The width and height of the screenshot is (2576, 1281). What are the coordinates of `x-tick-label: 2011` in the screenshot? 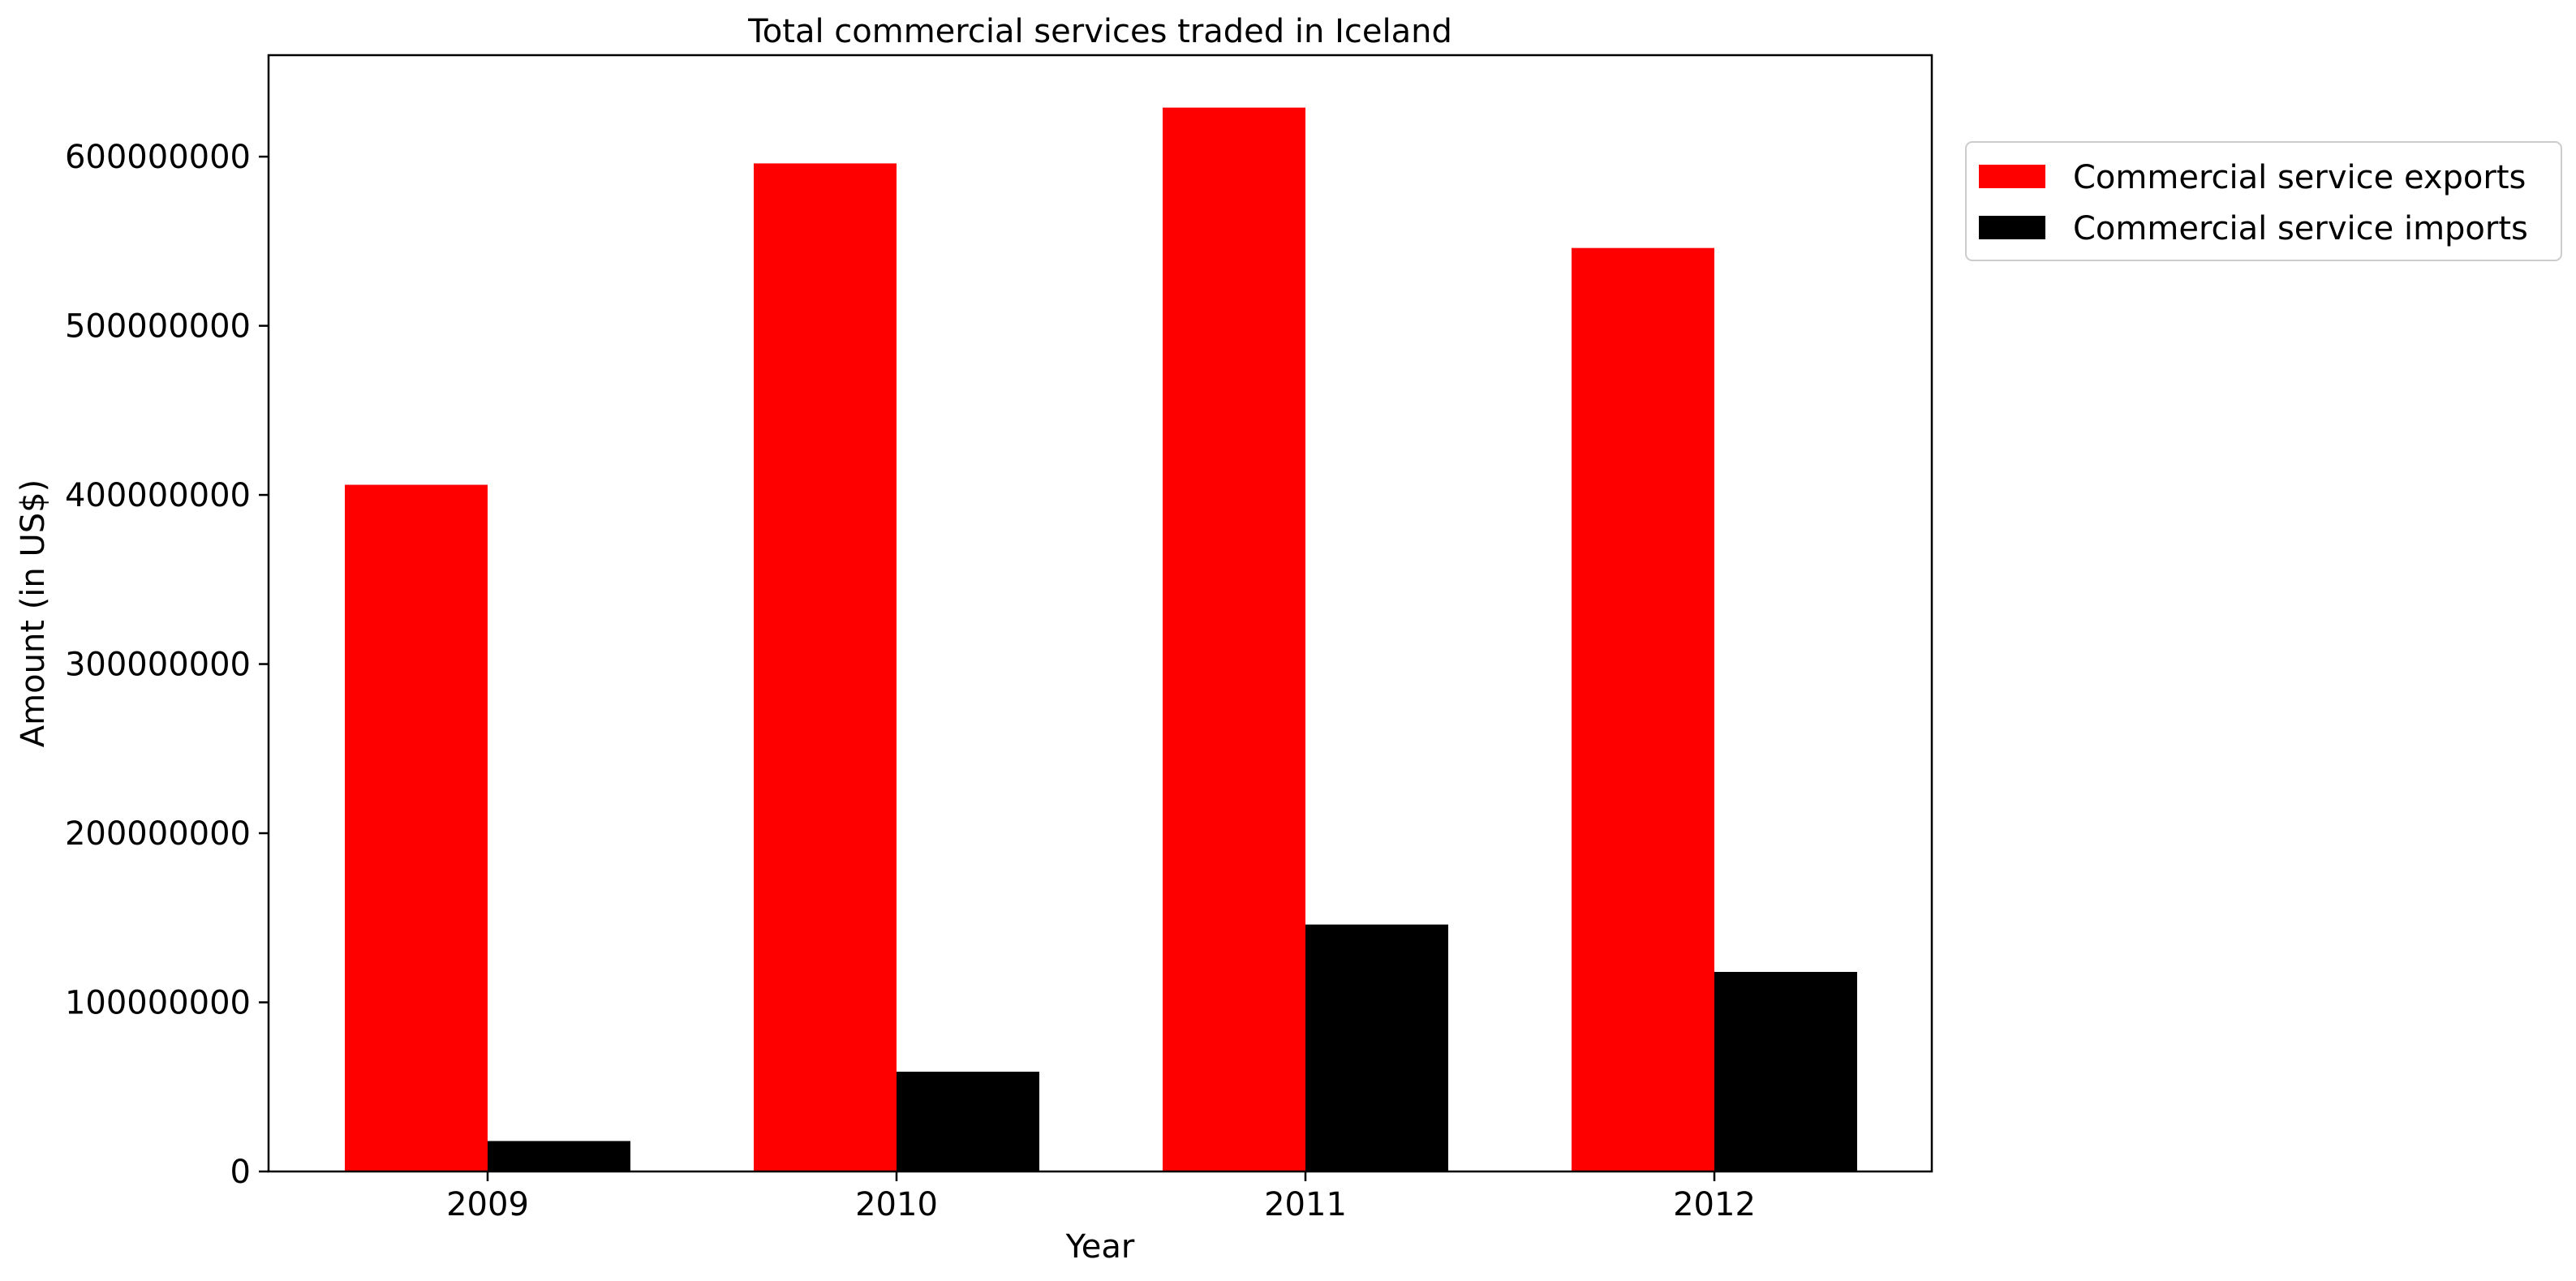 It's located at (1305, 1204).